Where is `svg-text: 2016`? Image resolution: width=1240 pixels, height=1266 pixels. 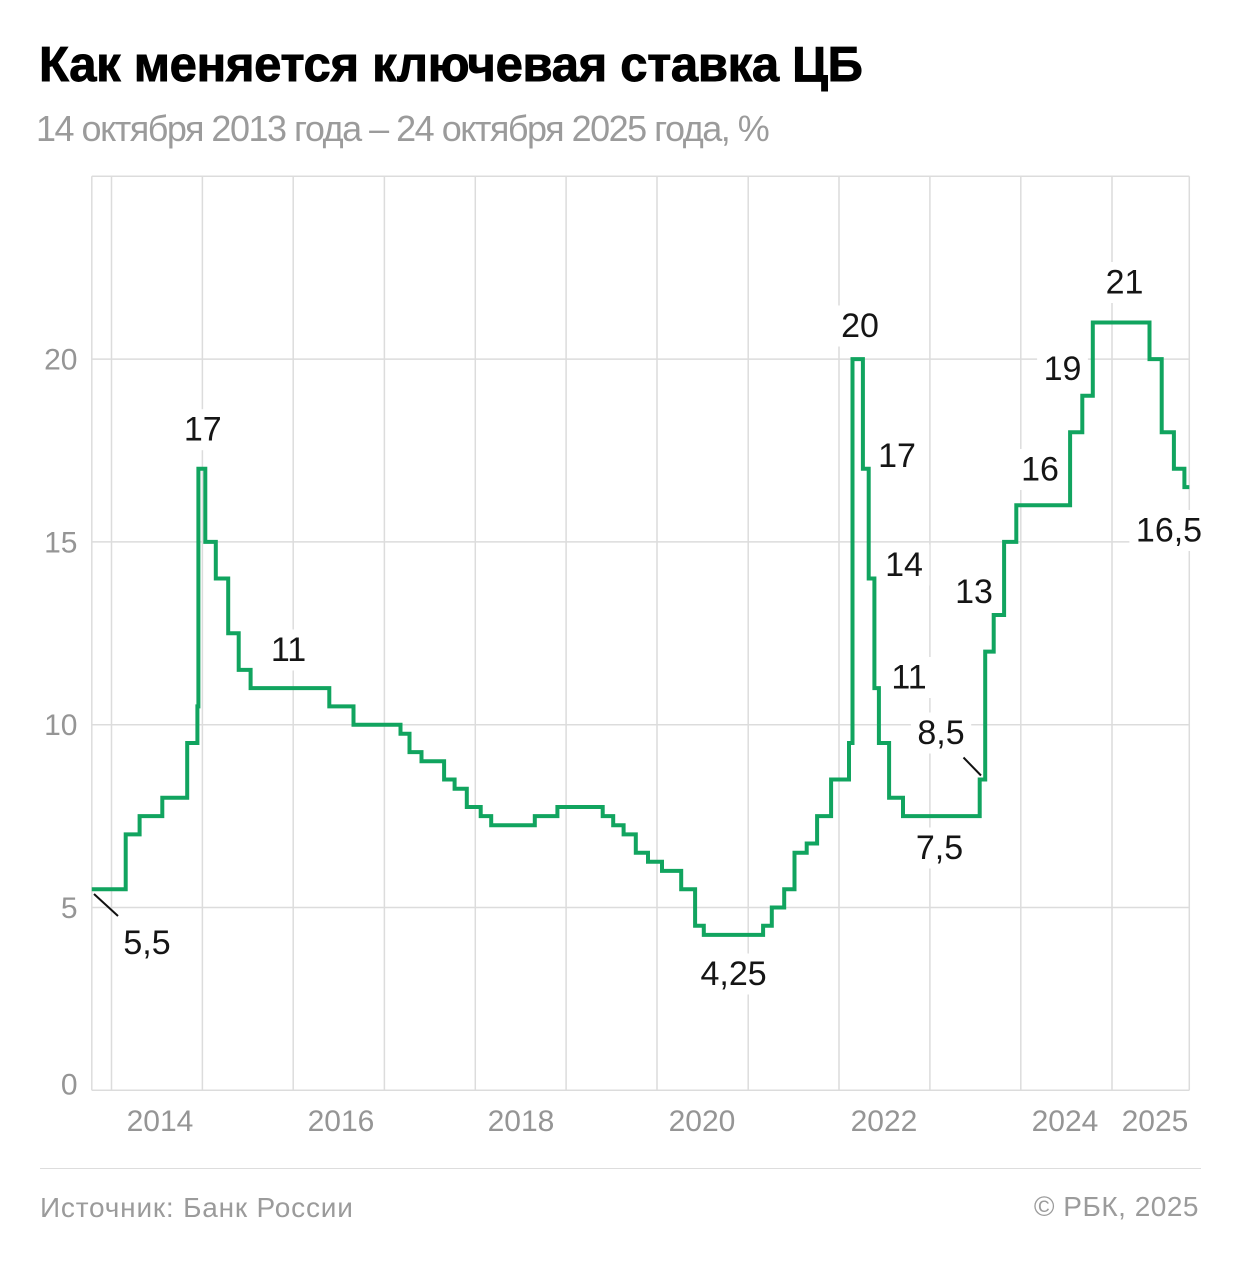 svg-text: 2016 is located at coordinates (341, 1121).